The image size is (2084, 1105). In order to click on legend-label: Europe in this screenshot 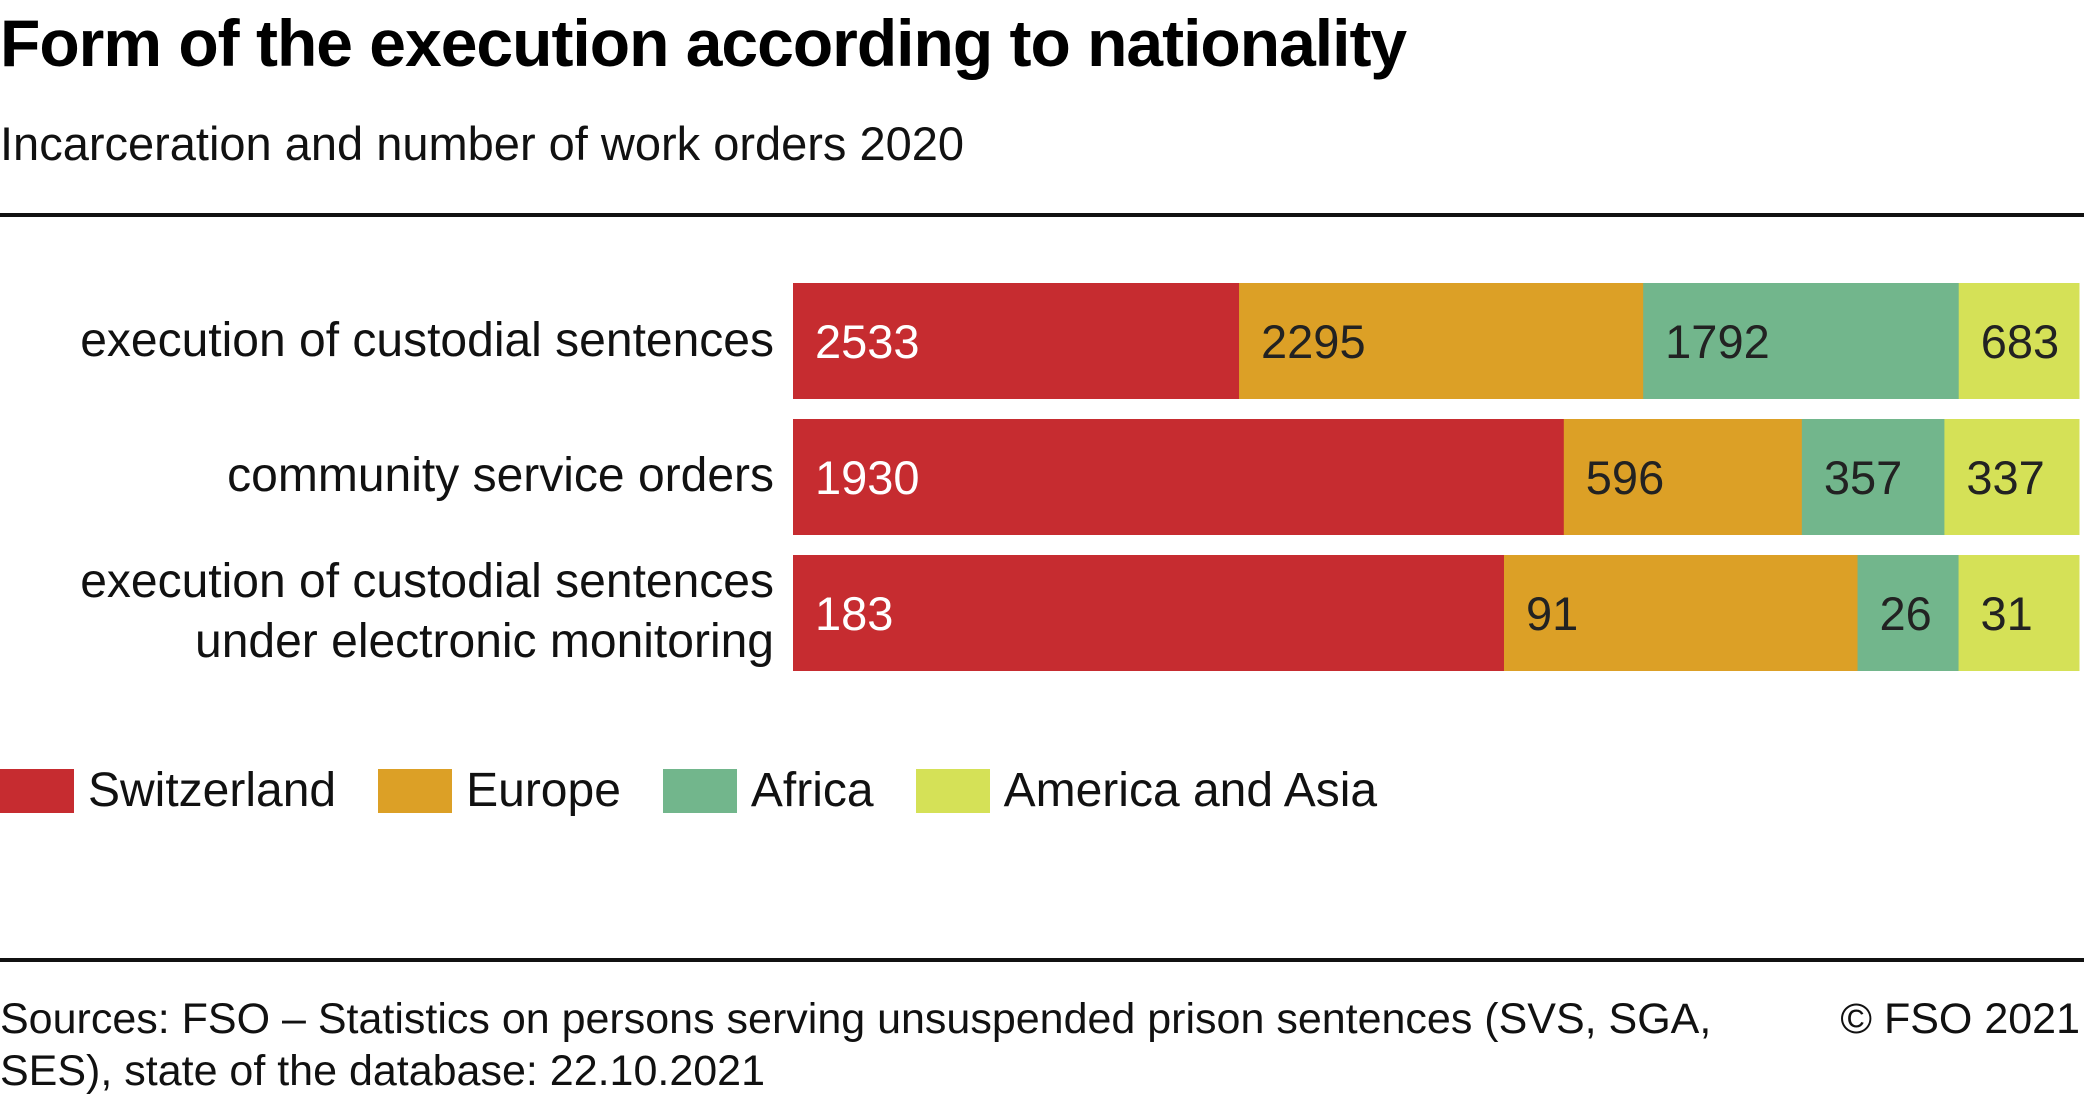, I will do `click(543, 790)`.